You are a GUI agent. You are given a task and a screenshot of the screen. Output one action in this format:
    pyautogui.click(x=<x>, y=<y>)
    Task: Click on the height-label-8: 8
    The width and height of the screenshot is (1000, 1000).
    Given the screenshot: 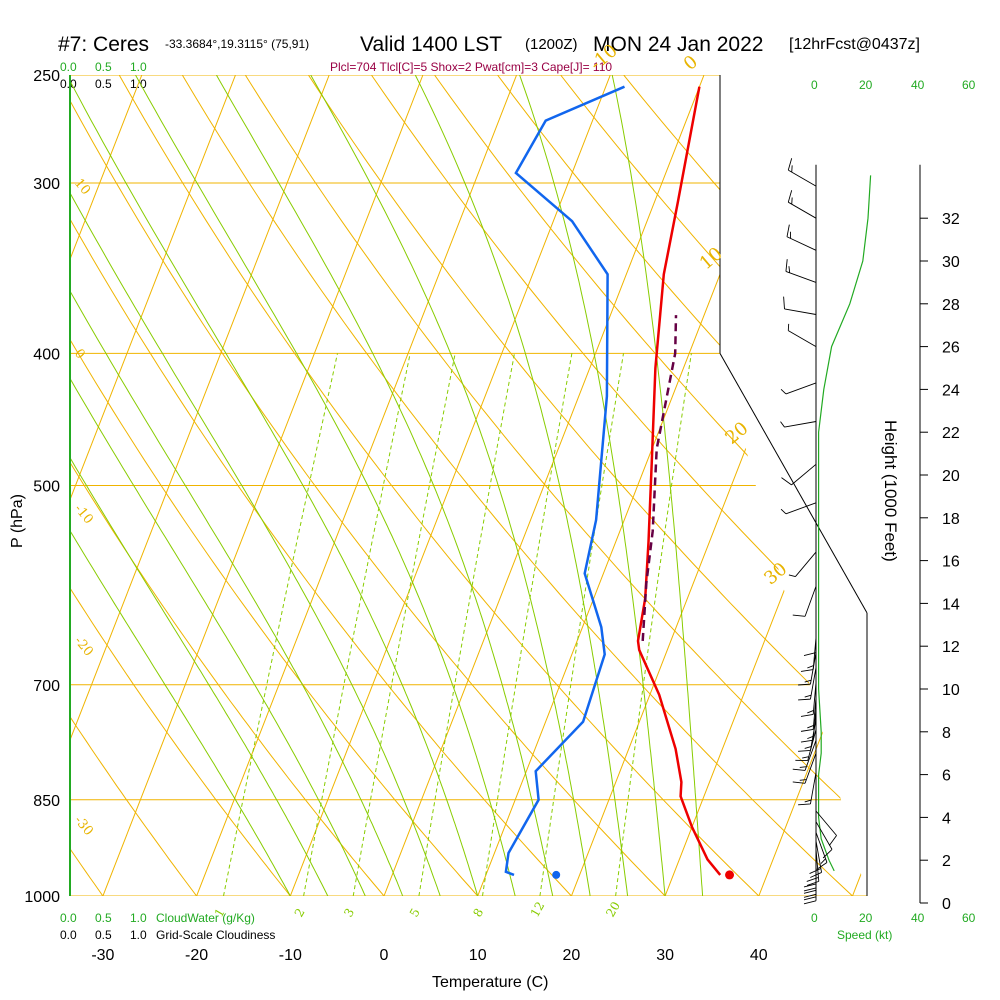 What is the action you would take?
    pyautogui.click(x=946, y=733)
    